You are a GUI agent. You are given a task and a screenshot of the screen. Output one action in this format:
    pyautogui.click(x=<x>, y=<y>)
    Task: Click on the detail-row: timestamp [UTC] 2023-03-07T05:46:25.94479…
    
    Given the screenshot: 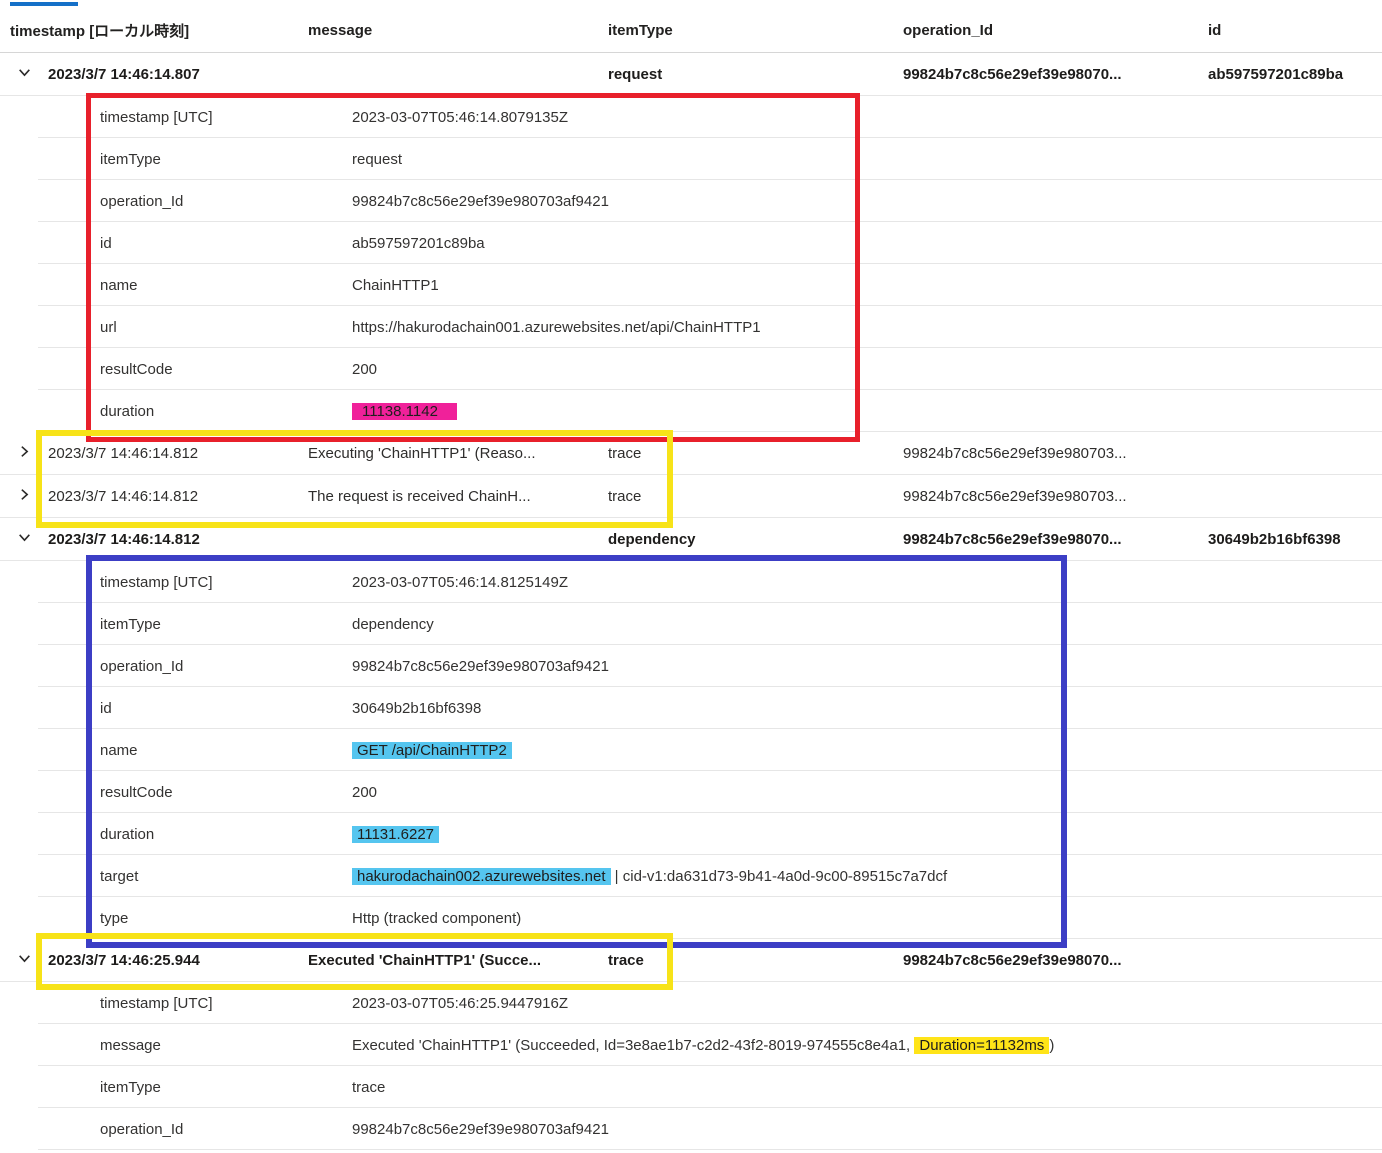 What is the action you would take?
    pyautogui.click(x=691, y=1003)
    